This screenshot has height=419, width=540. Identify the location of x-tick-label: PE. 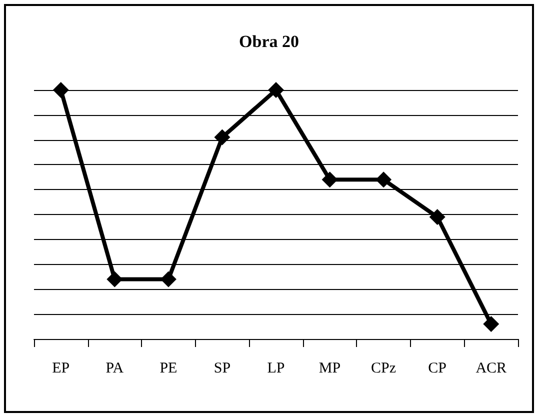
(169, 368).